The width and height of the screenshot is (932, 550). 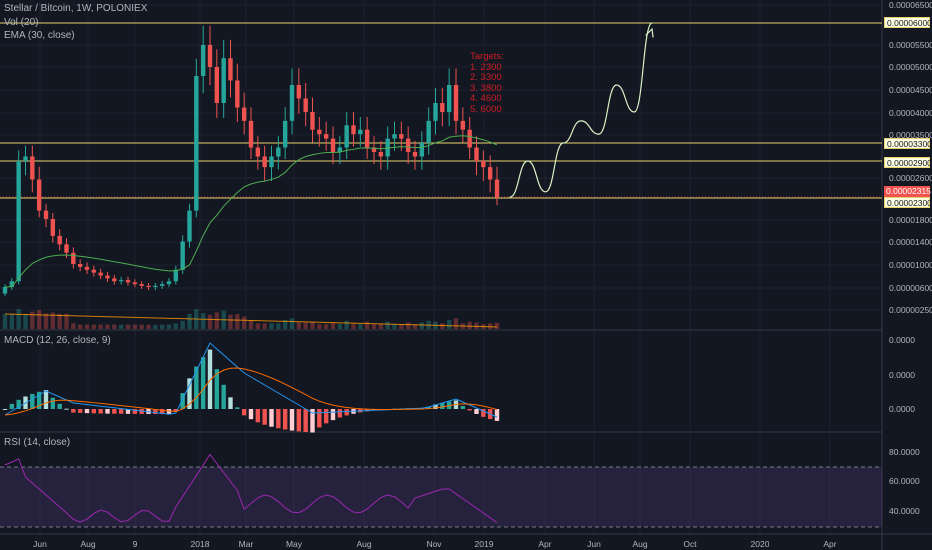 I want to click on volume-bars, so click(x=251, y=319).